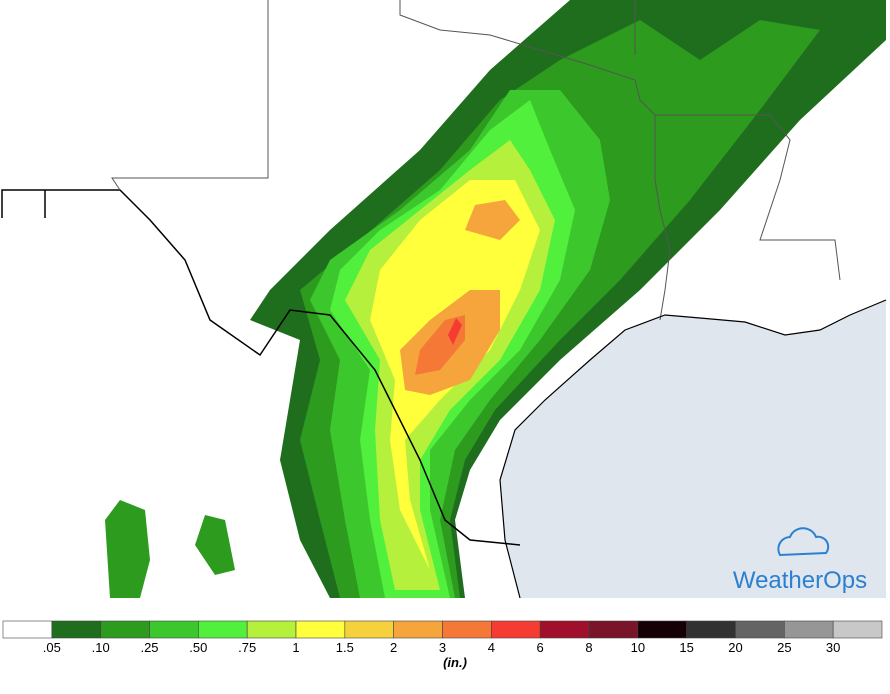 The width and height of the screenshot is (890, 694). I want to click on legend-label: 8, so click(588, 647).